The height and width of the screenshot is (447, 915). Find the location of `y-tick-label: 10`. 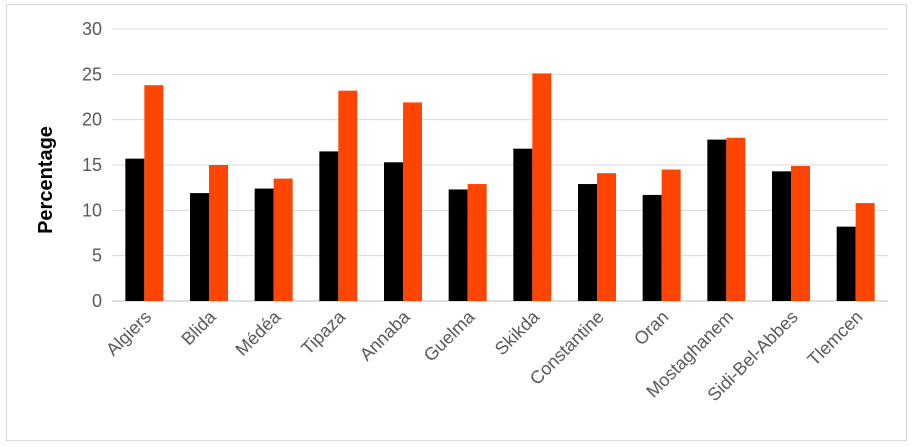

y-tick-label: 10 is located at coordinates (92, 210).